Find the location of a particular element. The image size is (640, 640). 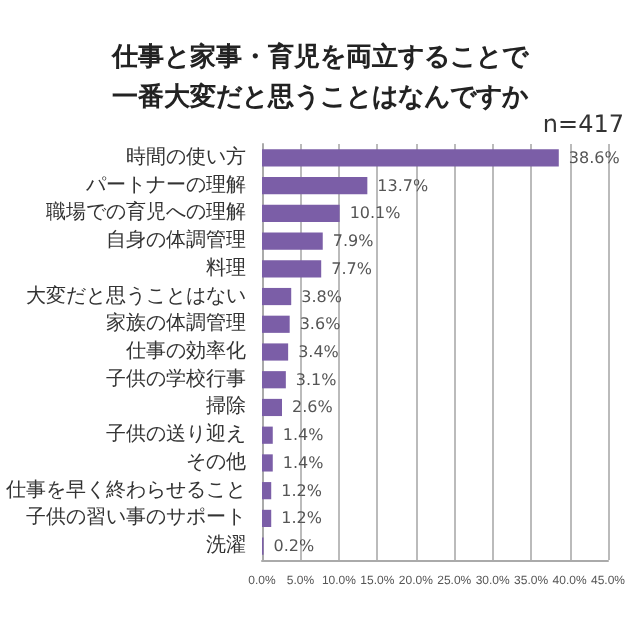

chart-title: 仕事と家事・育児を両立することで一番大変だと思うことはなんですか is located at coordinates (320, 77).